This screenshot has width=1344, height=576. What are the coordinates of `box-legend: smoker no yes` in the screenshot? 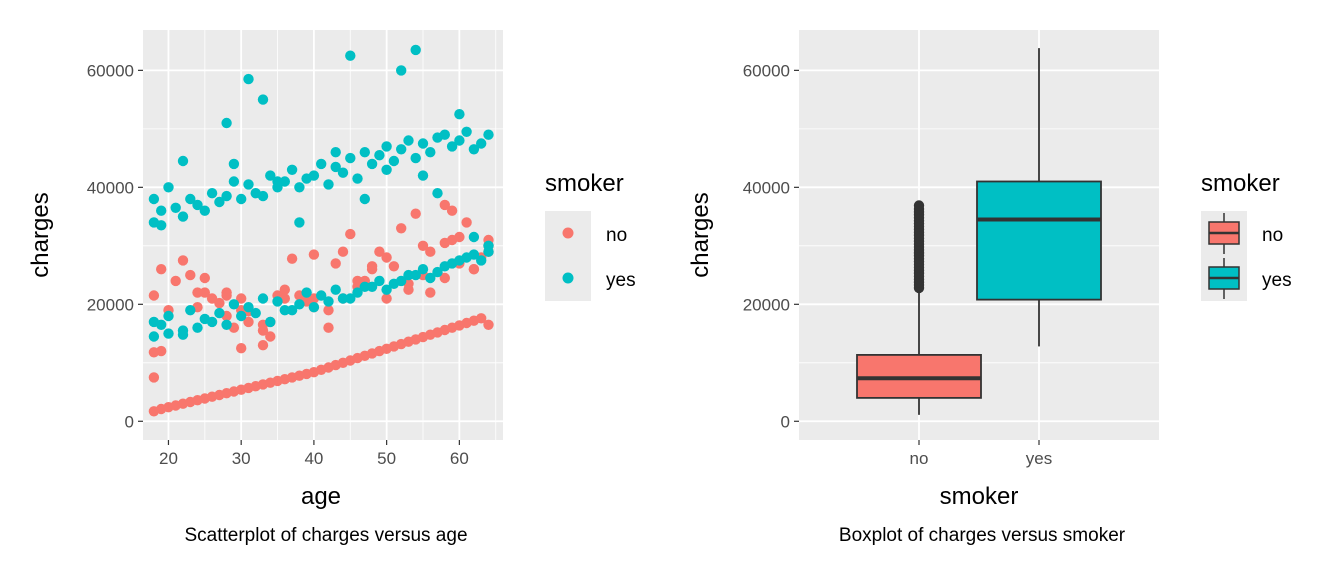 It's located at (1246, 235).